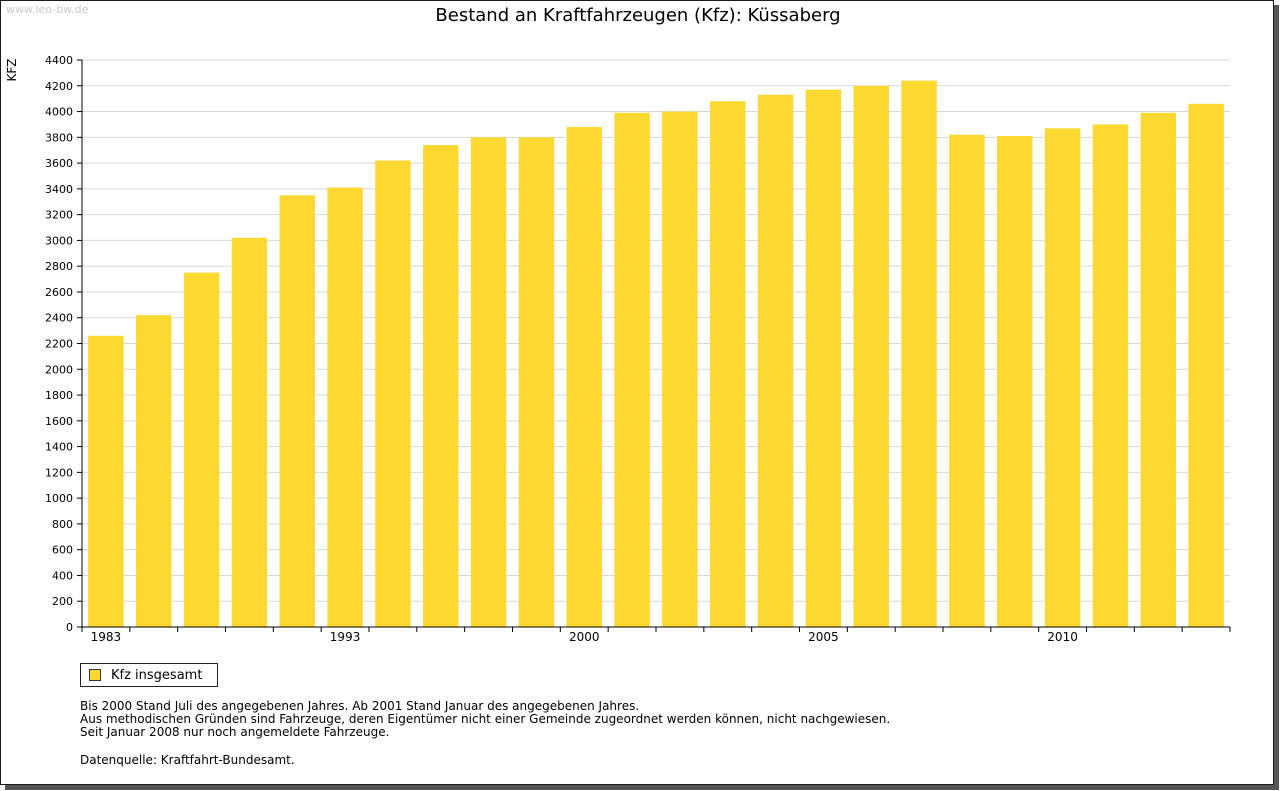  Describe the element at coordinates (59, 189) in the screenshot. I see `y-tick-label: 3400` at that location.